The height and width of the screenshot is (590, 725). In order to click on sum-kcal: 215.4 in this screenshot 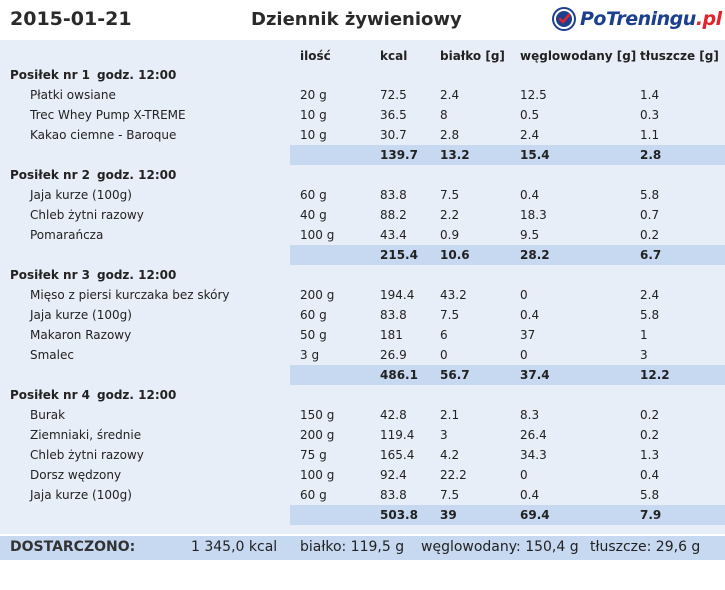, I will do `click(399, 255)`.